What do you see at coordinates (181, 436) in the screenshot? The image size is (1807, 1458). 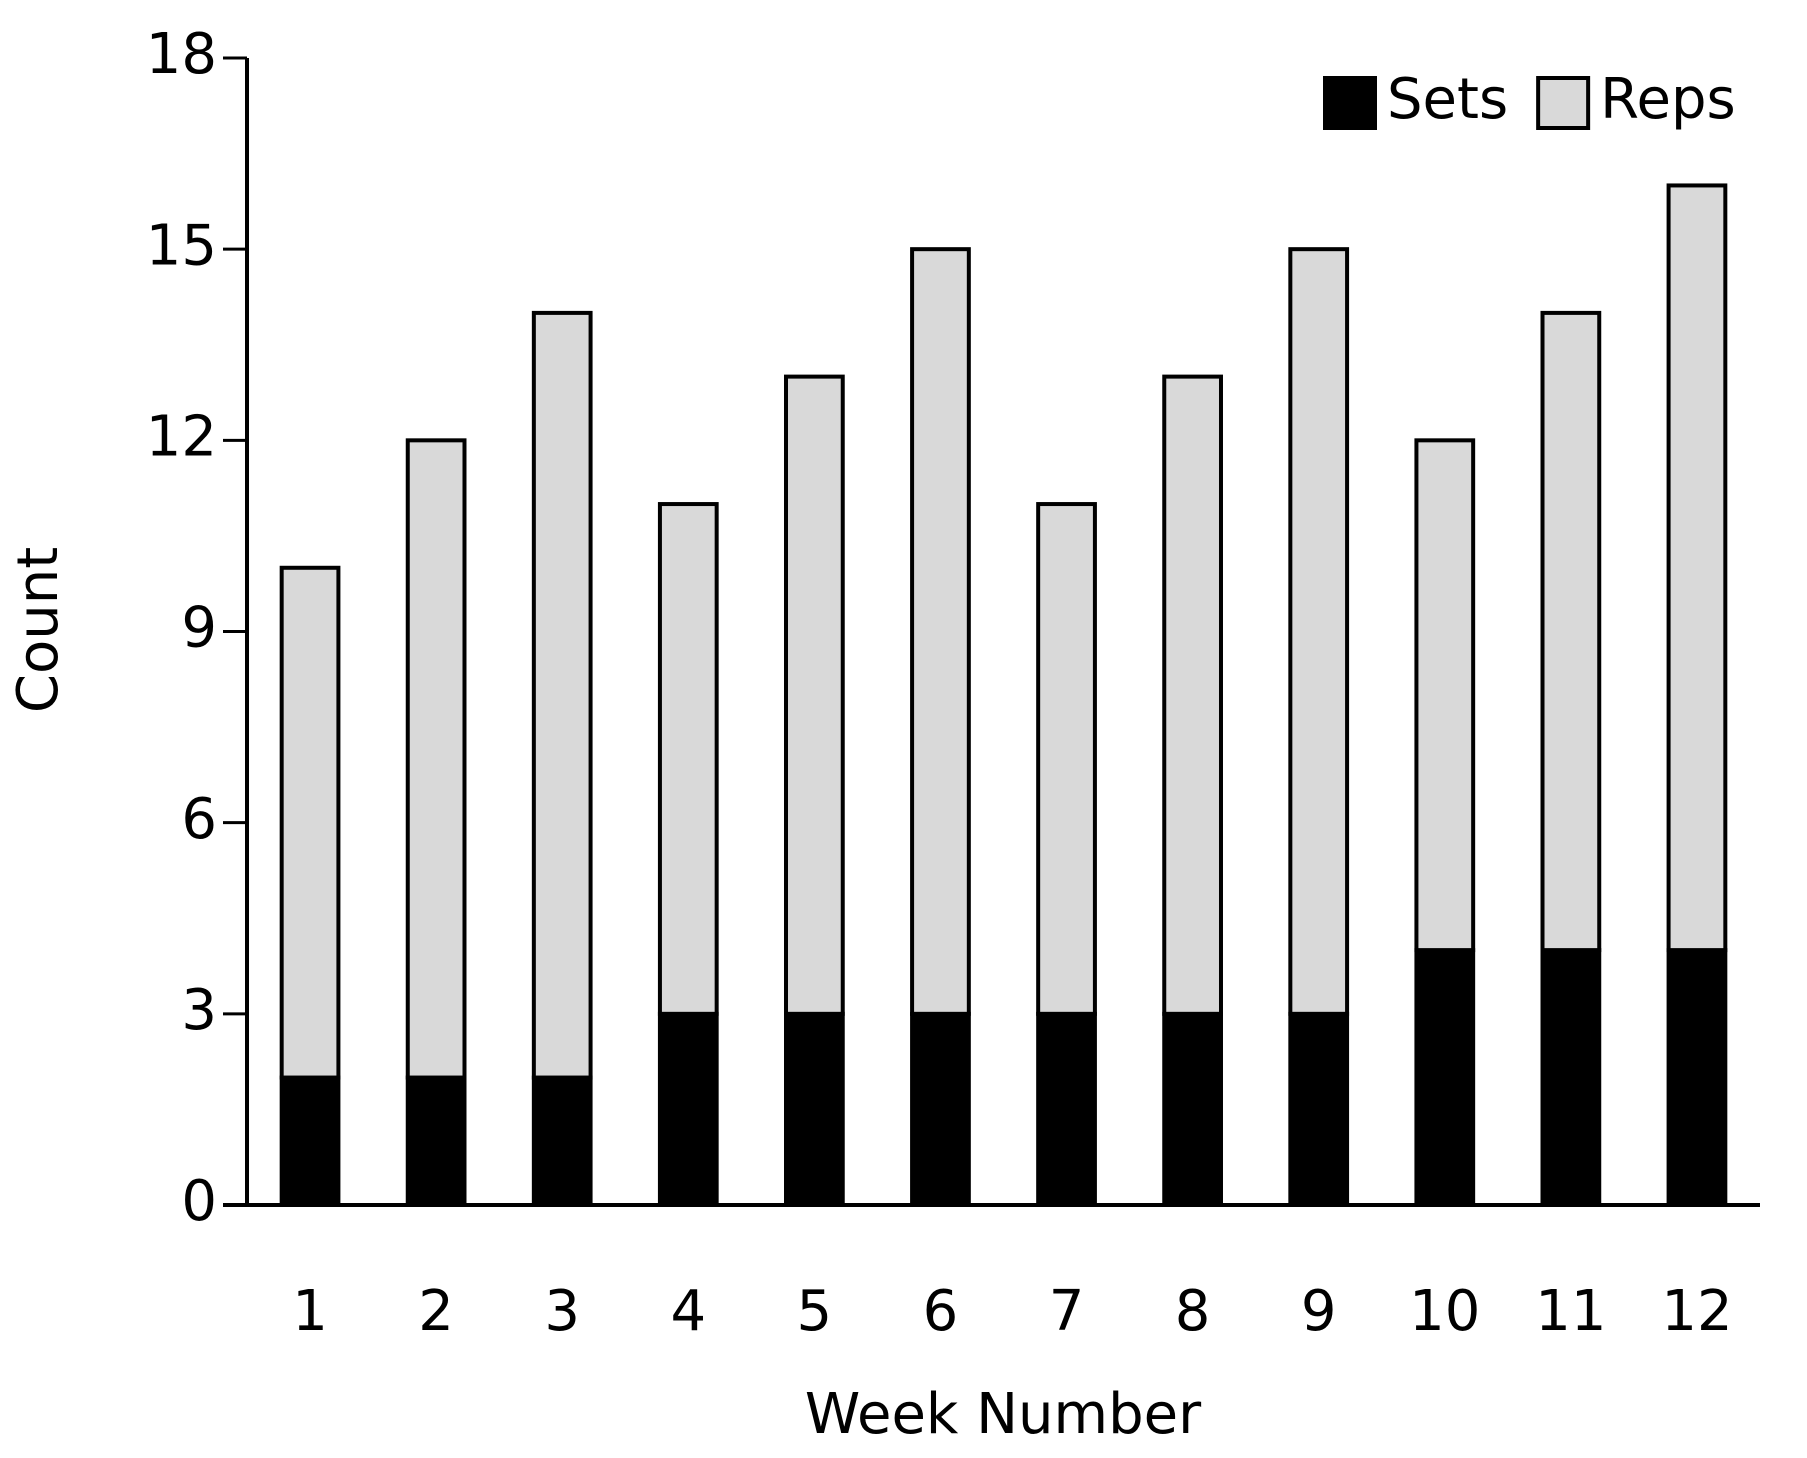 I see `y-tick-label: 12` at bounding box center [181, 436].